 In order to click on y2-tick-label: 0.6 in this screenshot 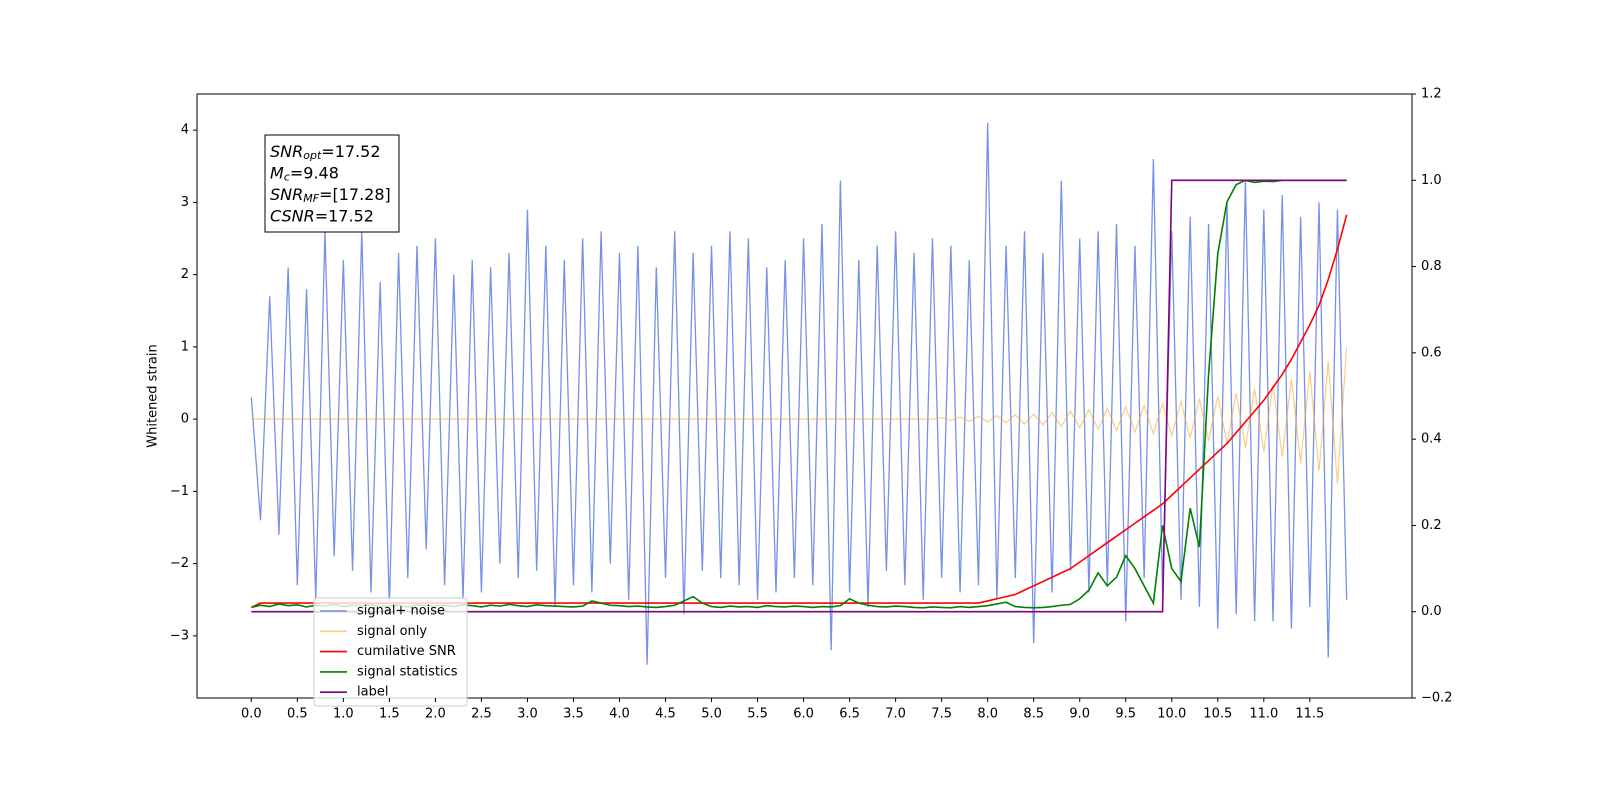, I will do `click(1431, 352)`.